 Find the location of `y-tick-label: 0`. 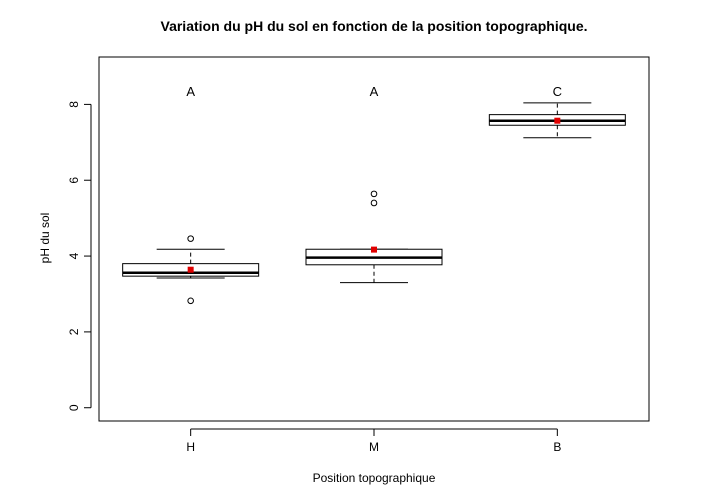

y-tick-label: 0 is located at coordinates (74, 407).